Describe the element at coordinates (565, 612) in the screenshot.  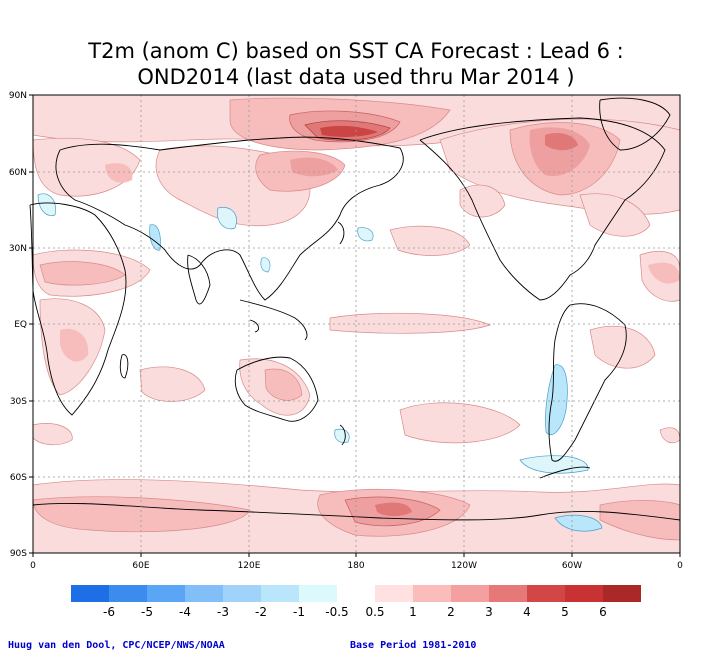
I see `legend-label: 5` at that location.